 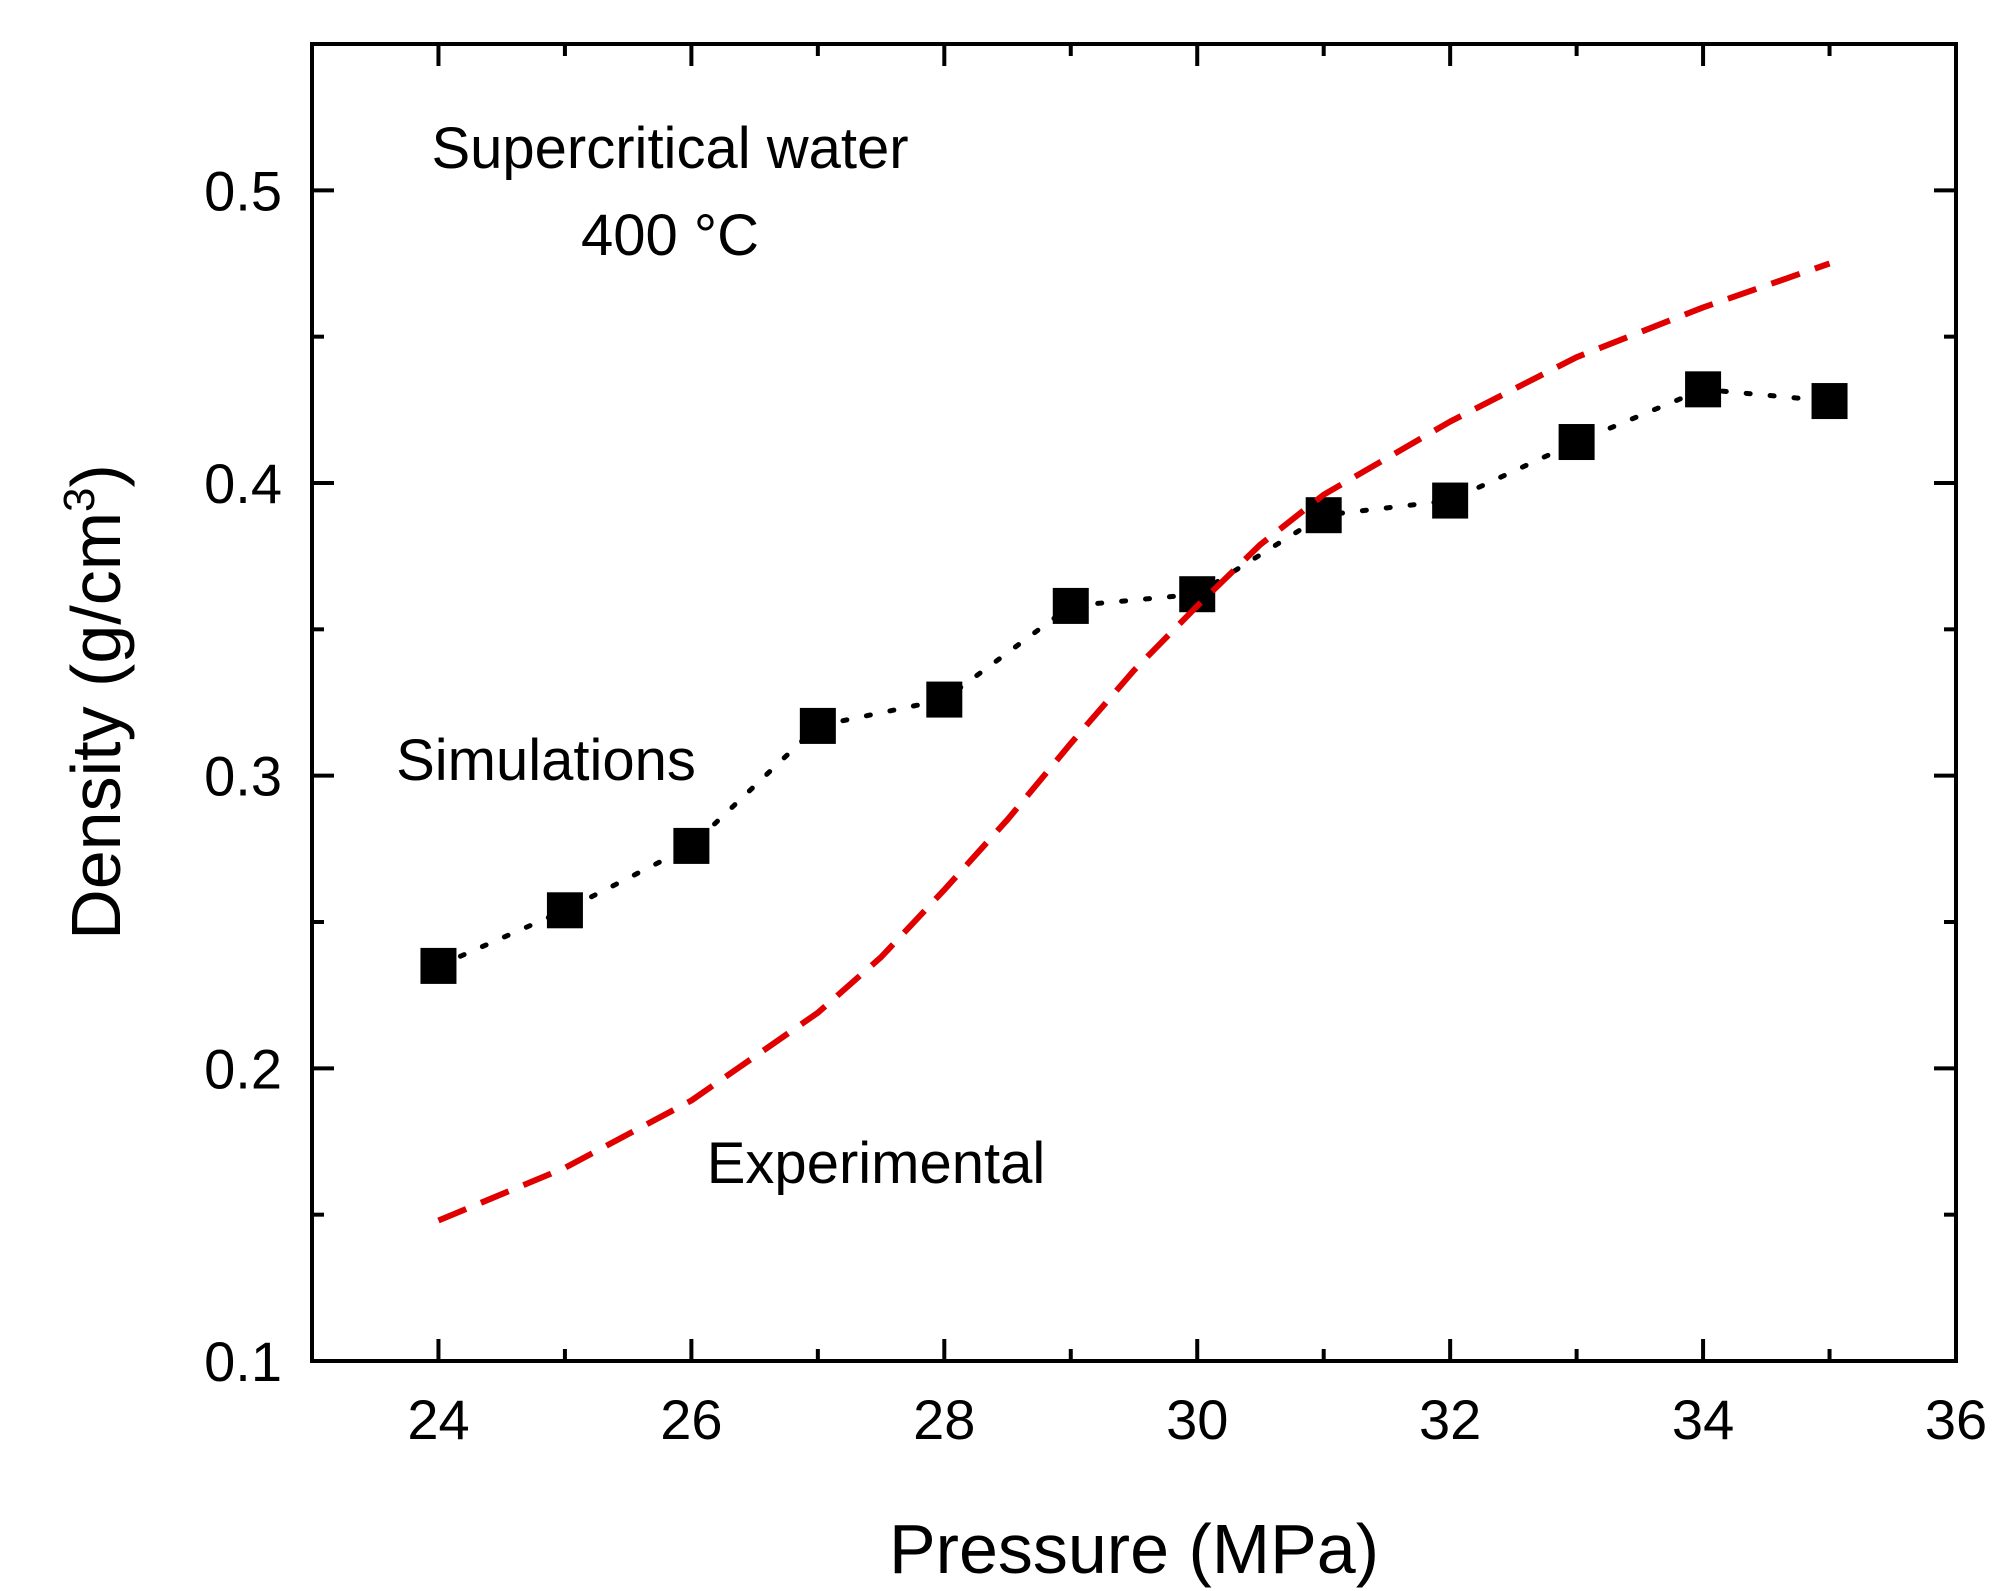 What do you see at coordinates (876, 1163) in the screenshot?
I see `annotation-experimental: Experimental` at bounding box center [876, 1163].